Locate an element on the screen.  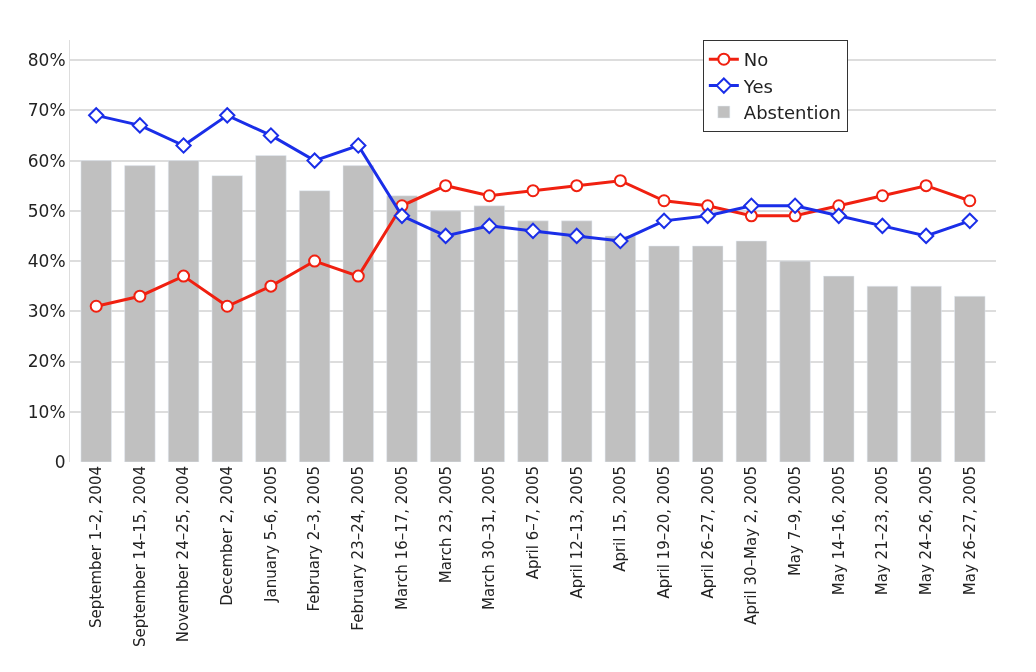
legend-label: Yes is located at coordinates (757, 86).